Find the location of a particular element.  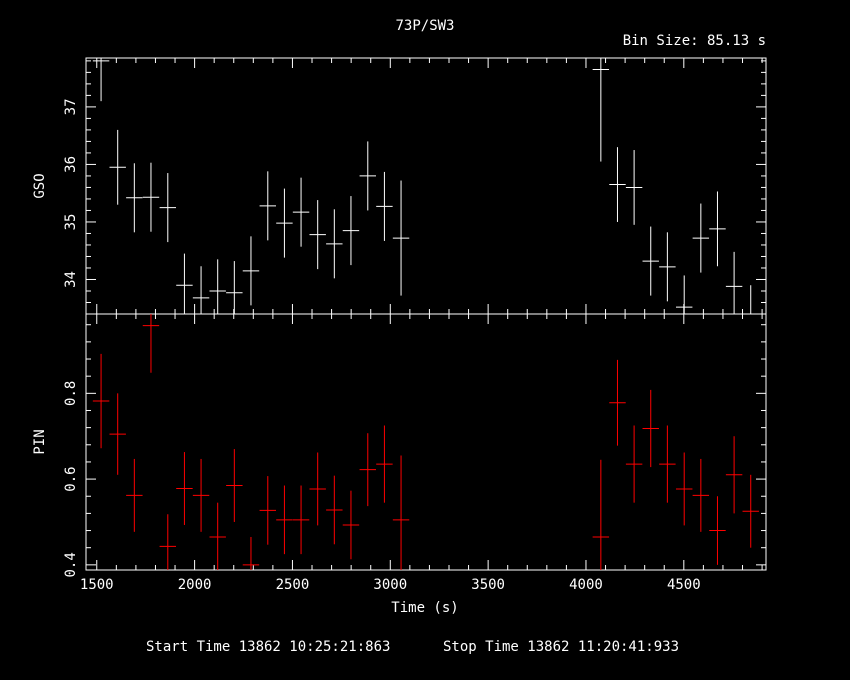

start-time-label: Start Time 13862 10:25:21:863 is located at coordinates (268, 647).